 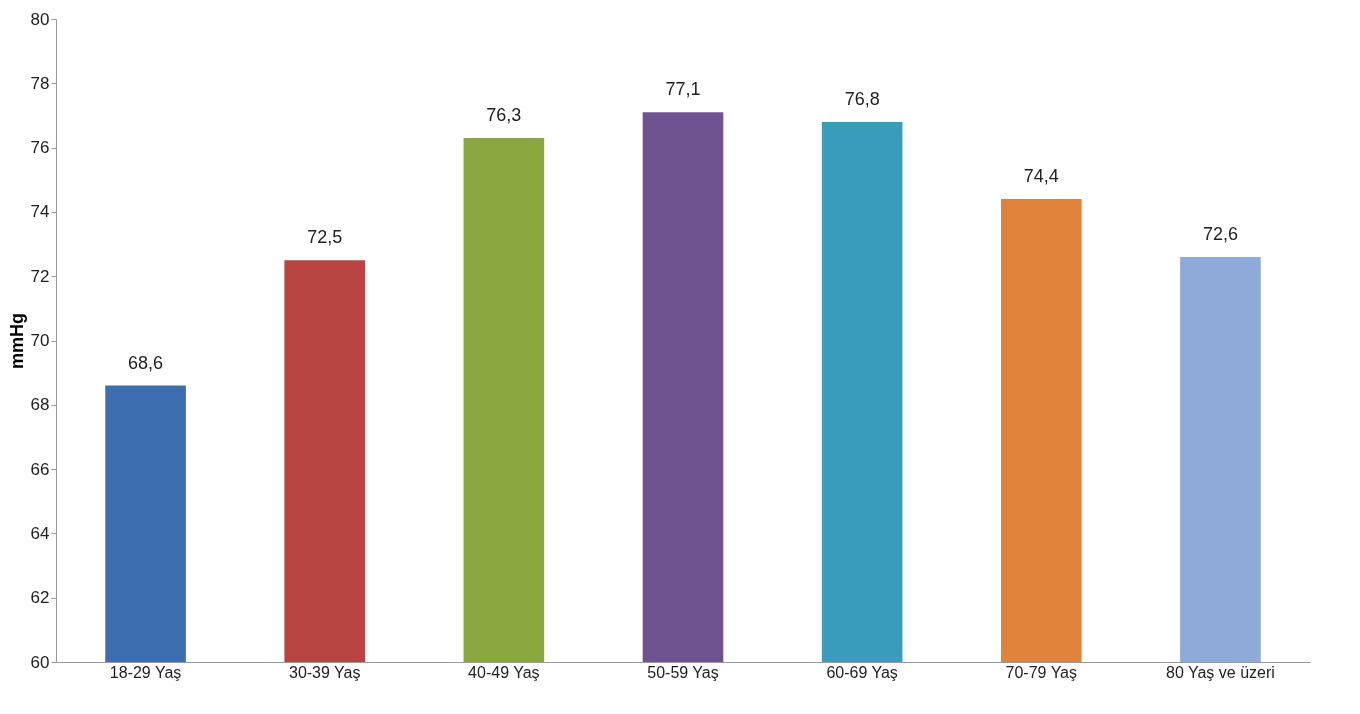 What do you see at coordinates (504, 672) in the screenshot?
I see `x-tick-label: 40-49 Yaş` at bounding box center [504, 672].